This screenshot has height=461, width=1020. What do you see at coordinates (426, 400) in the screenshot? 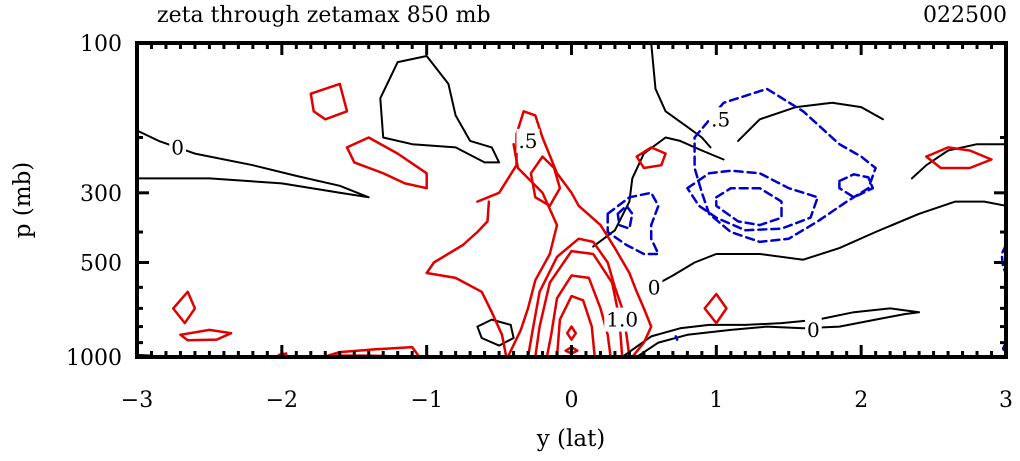
I see `x-tick-label: −1` at bounding box center [426, 400].